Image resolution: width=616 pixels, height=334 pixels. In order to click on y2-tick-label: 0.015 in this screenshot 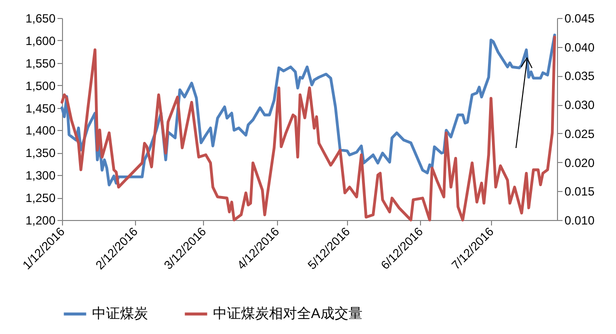, I will do `click(579, 191)`.